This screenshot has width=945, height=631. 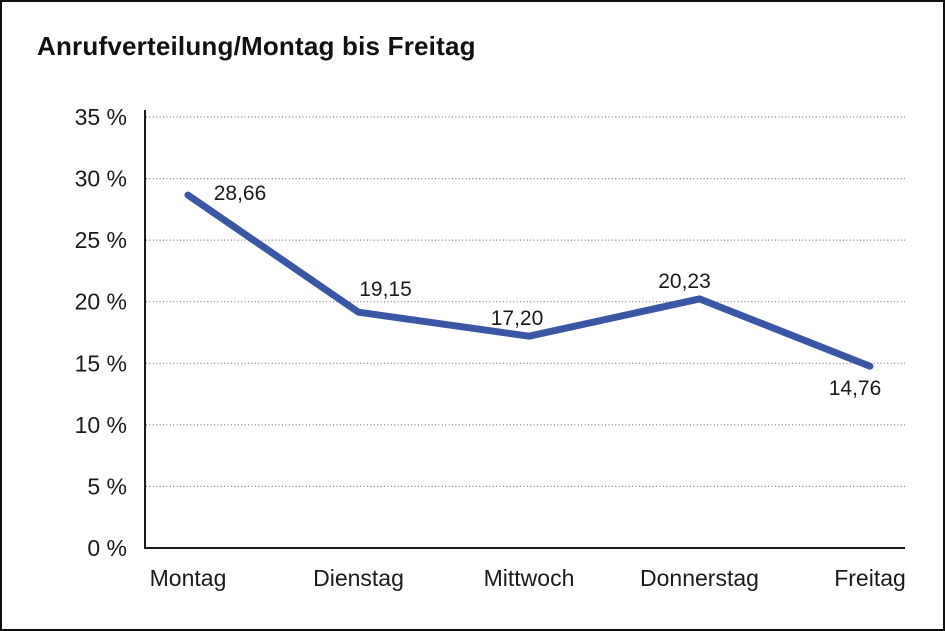 I want to click on chart-title: Anrufverteilung/Montag bis Freitag, so click(x=256, y=46).